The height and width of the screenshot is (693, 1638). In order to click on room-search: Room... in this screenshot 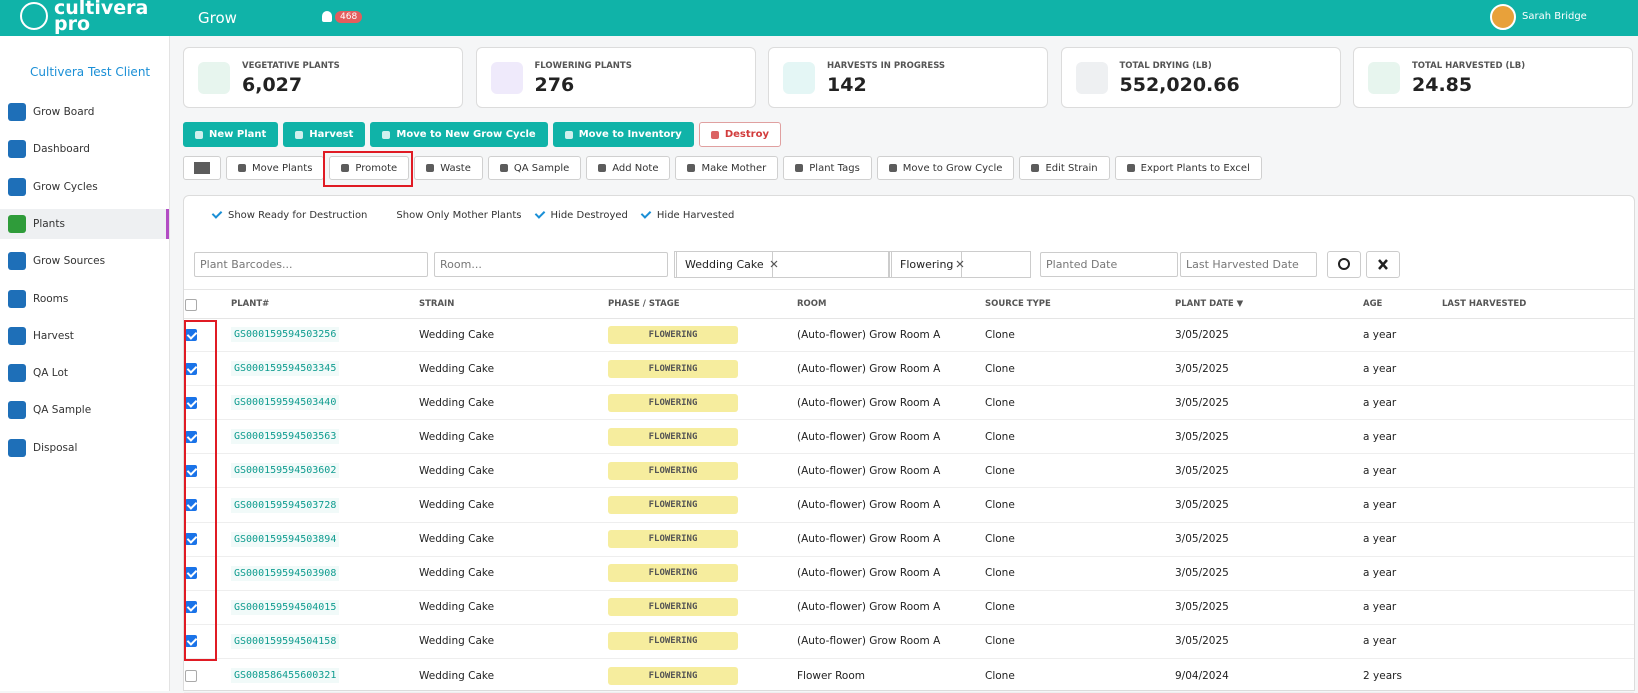, I will do `click(551, 264)`.